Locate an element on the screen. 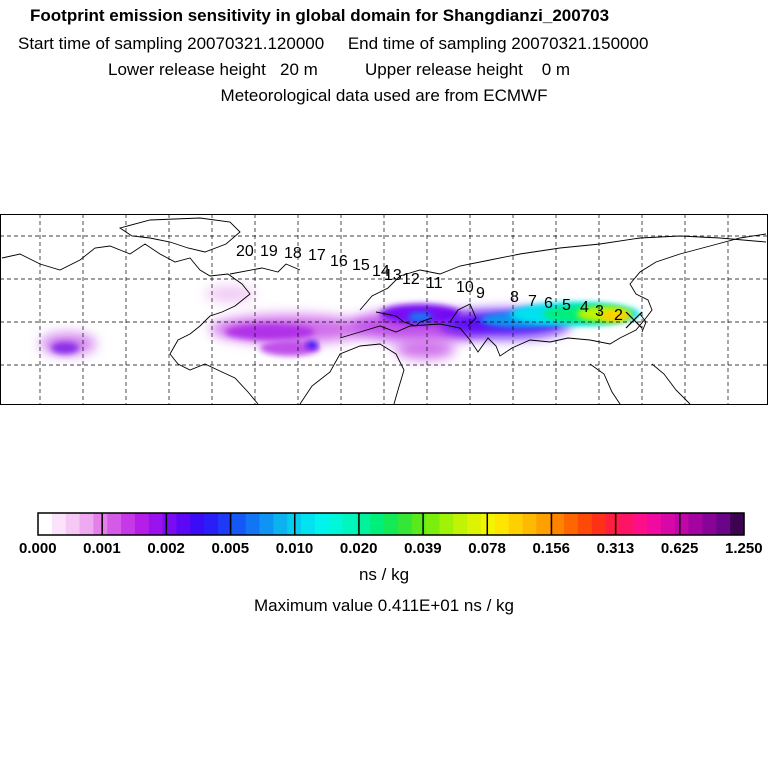 The width and height of the screenshot is (768, 768). met-data-source: Meteorological data used are from ECMWF is located at coordinates (384, 95).